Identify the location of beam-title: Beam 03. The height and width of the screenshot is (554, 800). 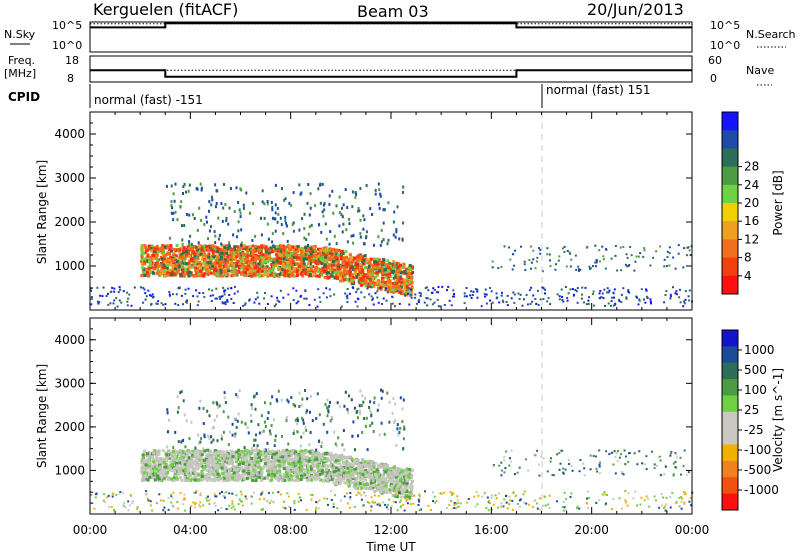
(393, 11).